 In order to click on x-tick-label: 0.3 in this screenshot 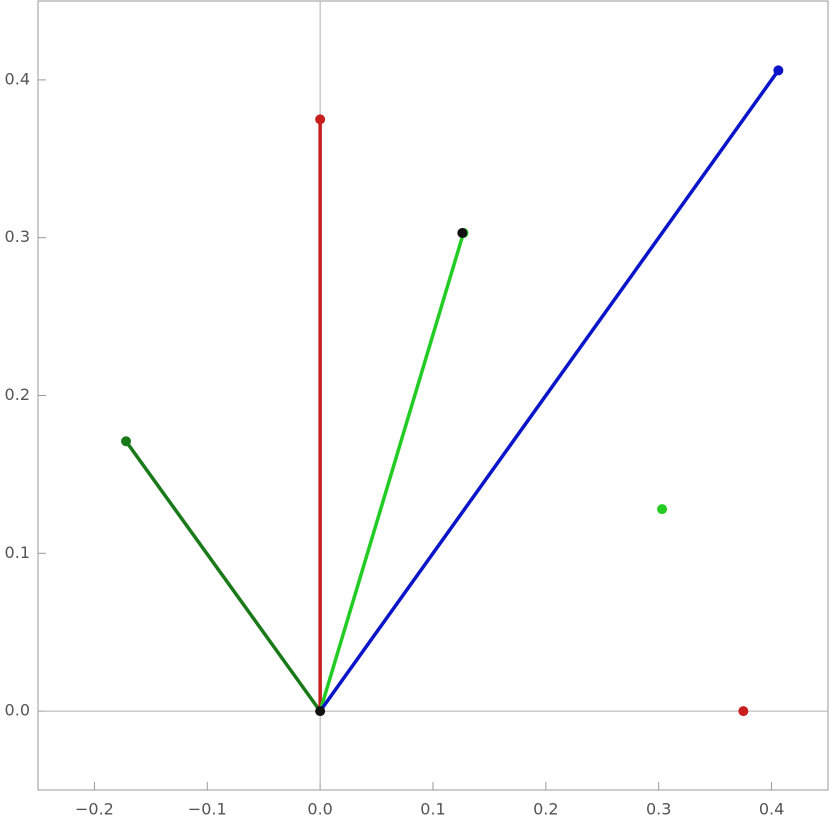, I will do `click(658, 809)`.